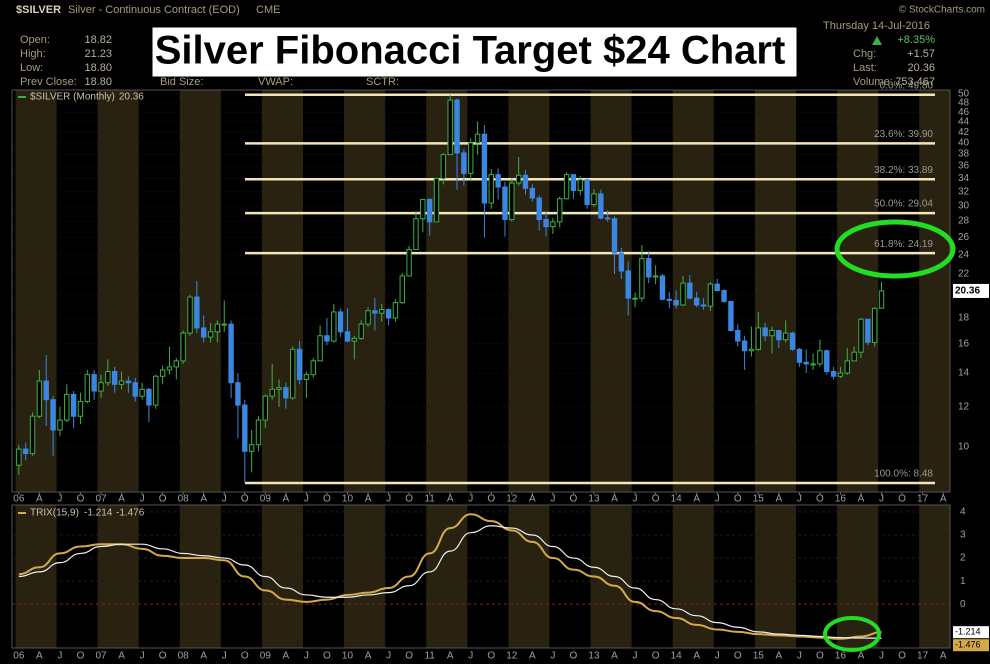 Image resolution: width=990 pixels, height=664 pixels. Describe the element at coordinates (903, 170) in the screenshot. I see `fib-label: 38.2%: 33.89` at that location.